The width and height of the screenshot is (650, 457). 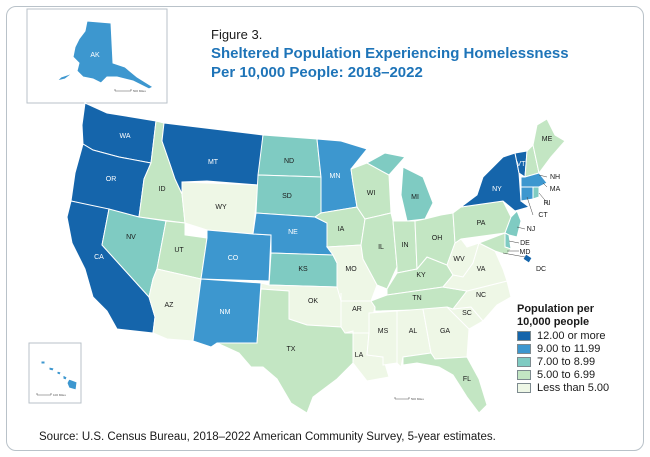 What do you see at coordinates (162, 189) in the screenshot?
I see `label-ID: ID` at bounding box center [162, 189].